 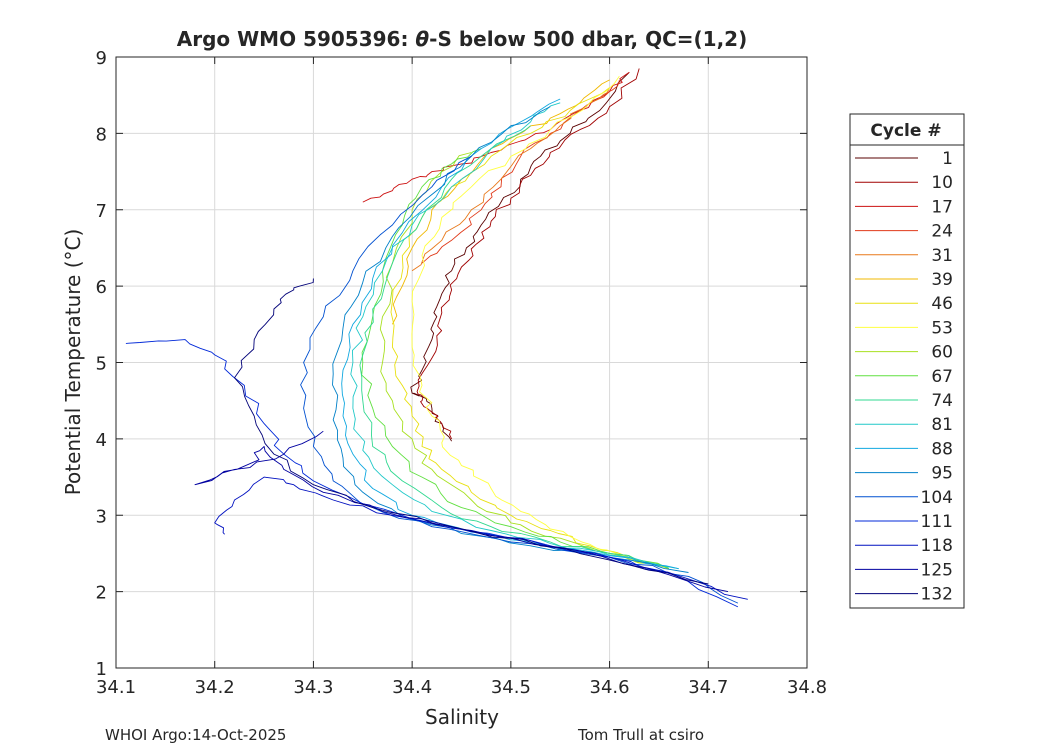 What do you see at coordinates (101, 134) in the screenshot?
I see `y-tick-label: 8` at bounding box center [101, 134].